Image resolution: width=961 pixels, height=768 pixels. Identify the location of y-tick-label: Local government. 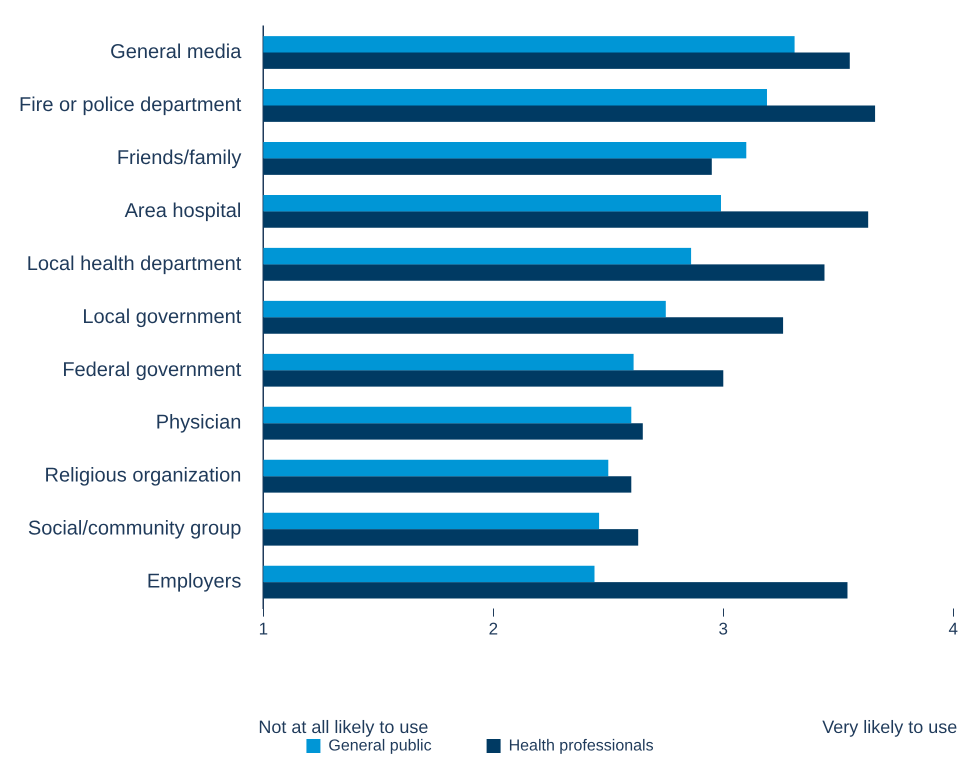
(162, 317).